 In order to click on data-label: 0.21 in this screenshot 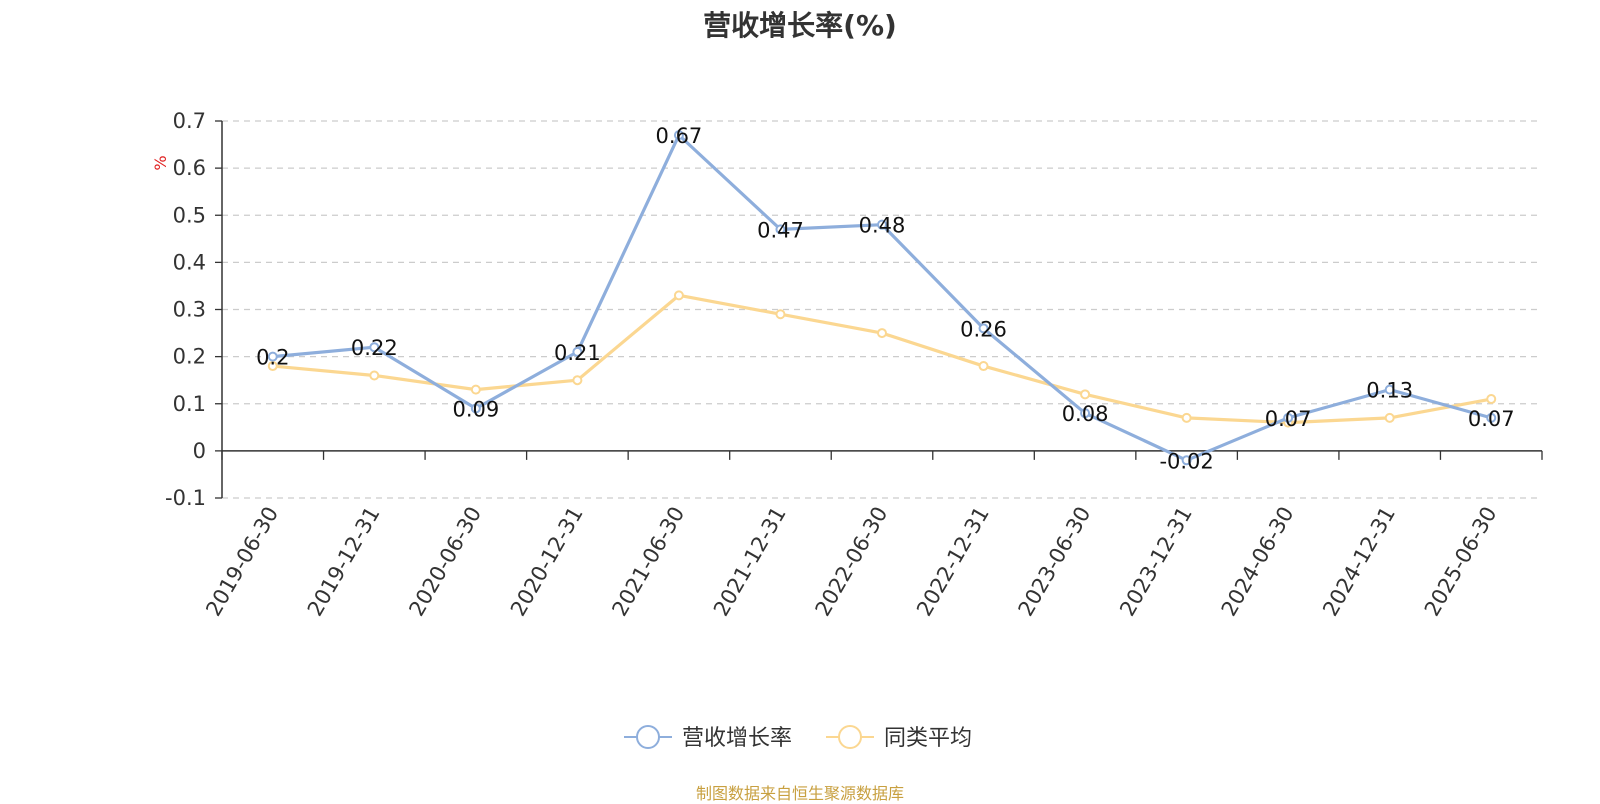, I will do `click(577, 353)`.